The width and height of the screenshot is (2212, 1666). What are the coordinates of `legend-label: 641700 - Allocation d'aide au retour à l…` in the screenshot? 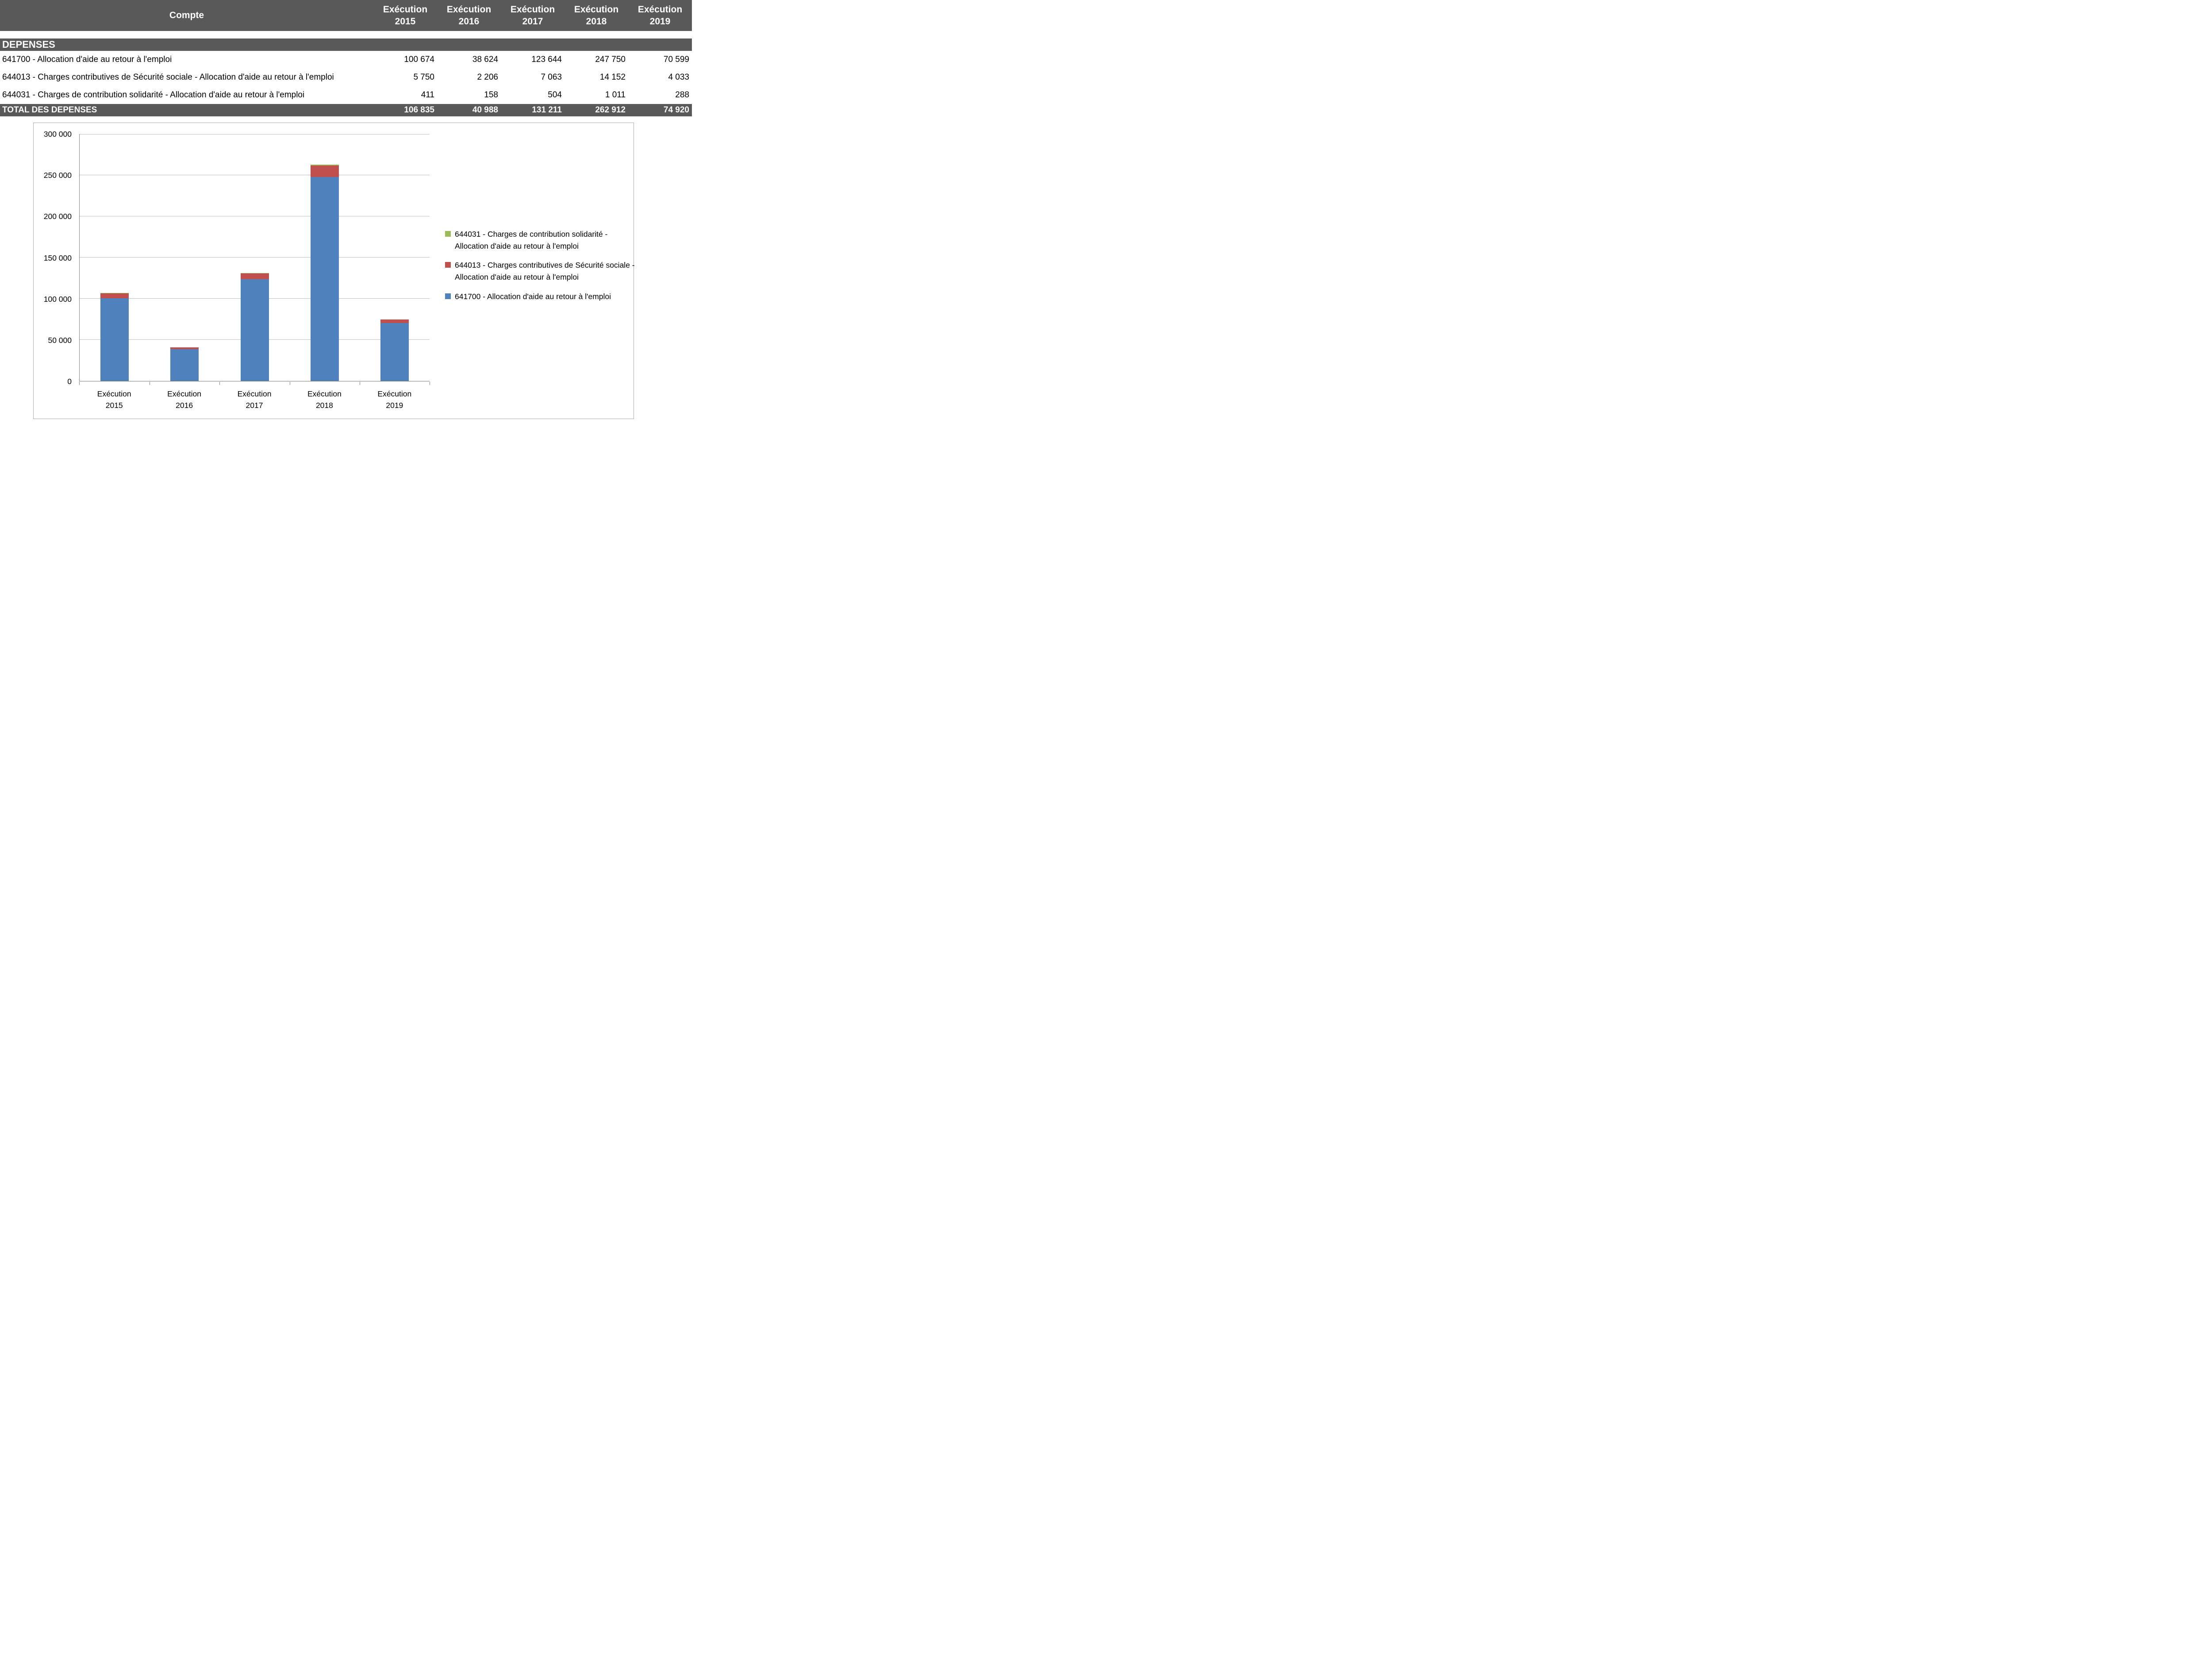 It's located at (533, 296).